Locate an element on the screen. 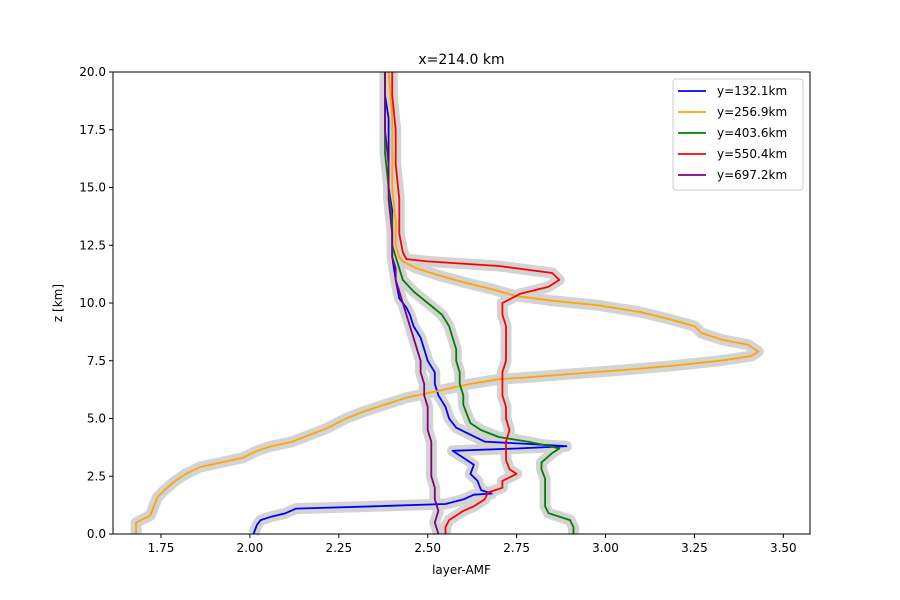  legend-label: y=550.4km is located at coordinates (752, 154).